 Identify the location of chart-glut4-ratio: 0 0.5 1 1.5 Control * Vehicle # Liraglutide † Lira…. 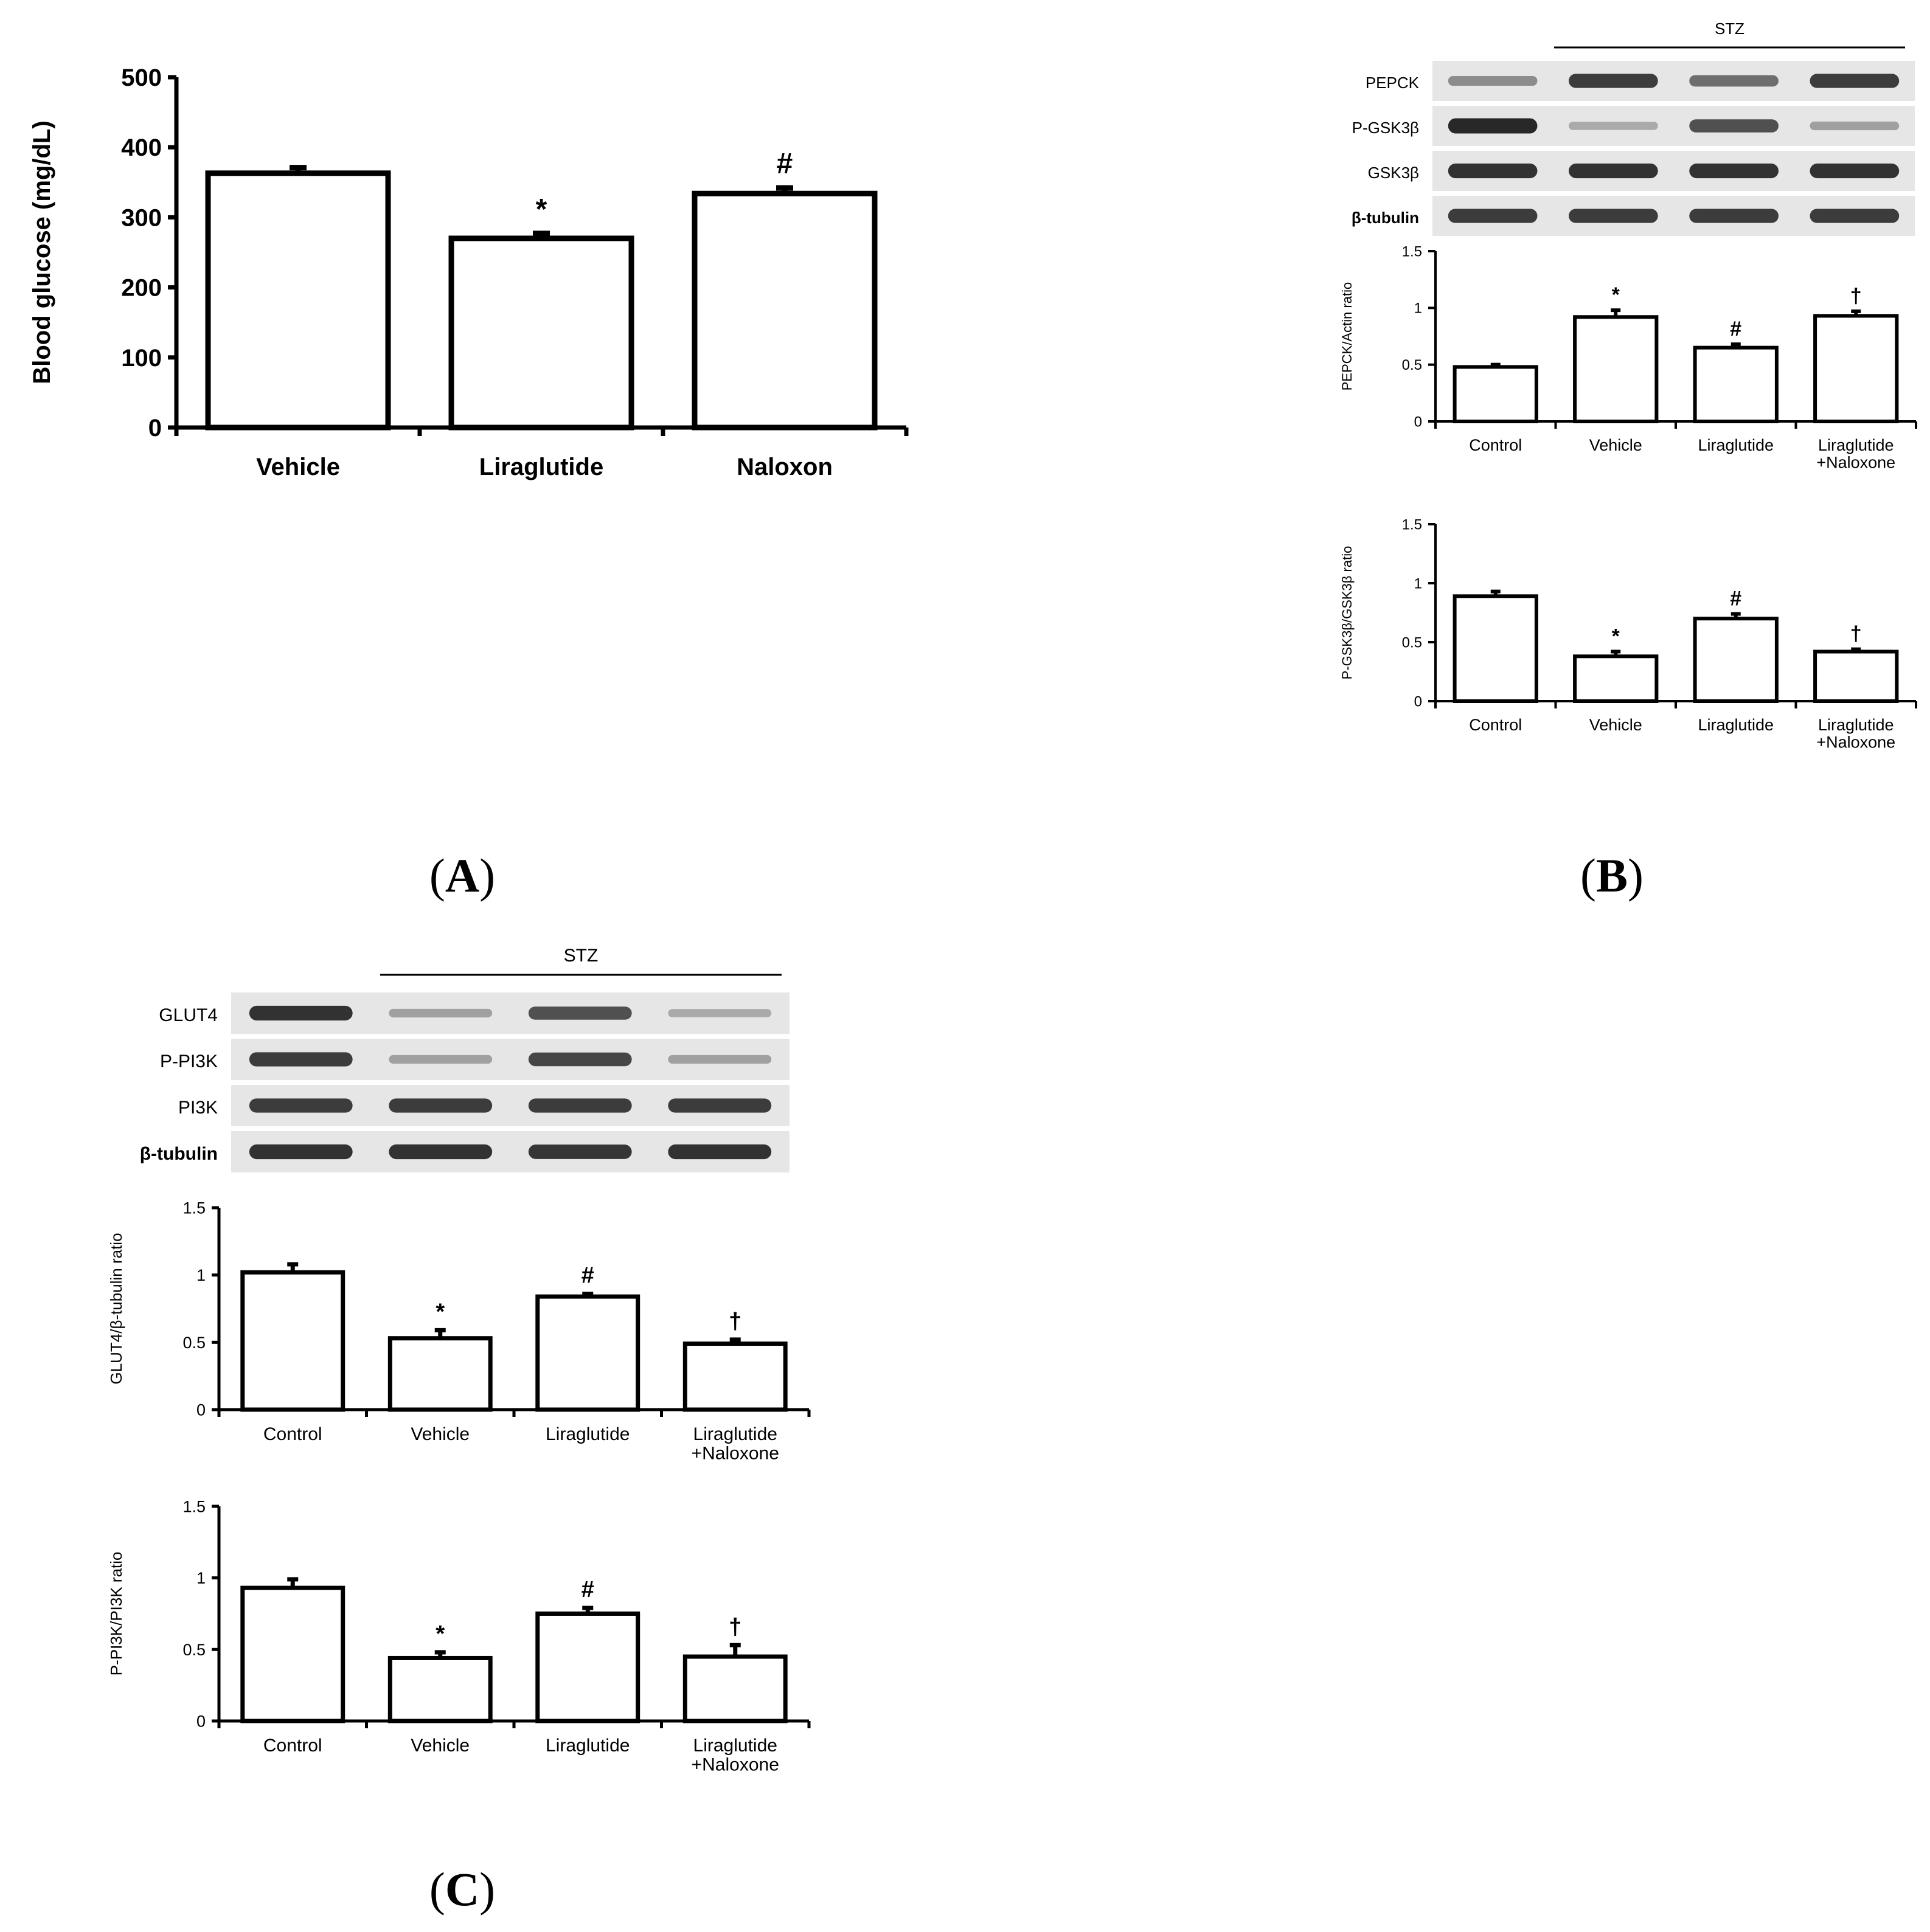
(459, 1331).